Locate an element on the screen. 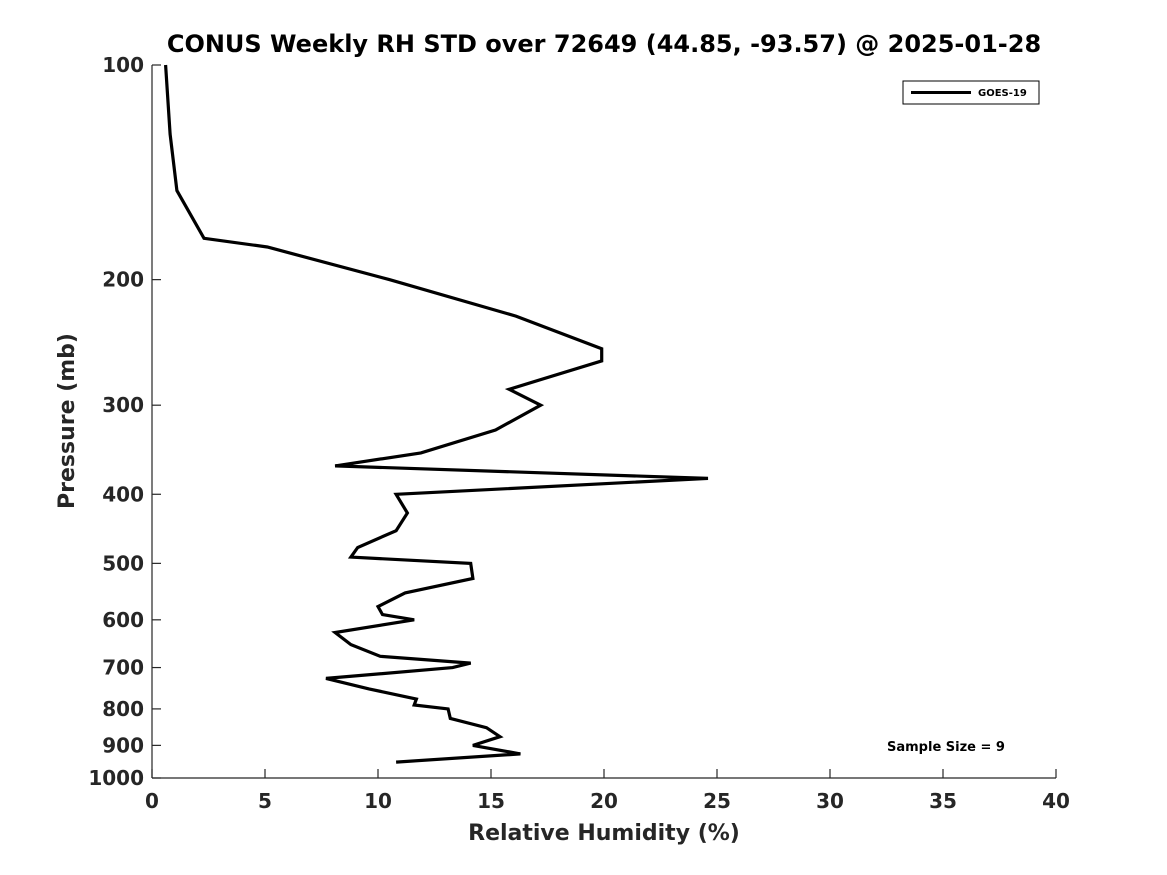 This screenshot has height=875, width=1167. y-tick-label: 600 is located at coordinates (123, 620).